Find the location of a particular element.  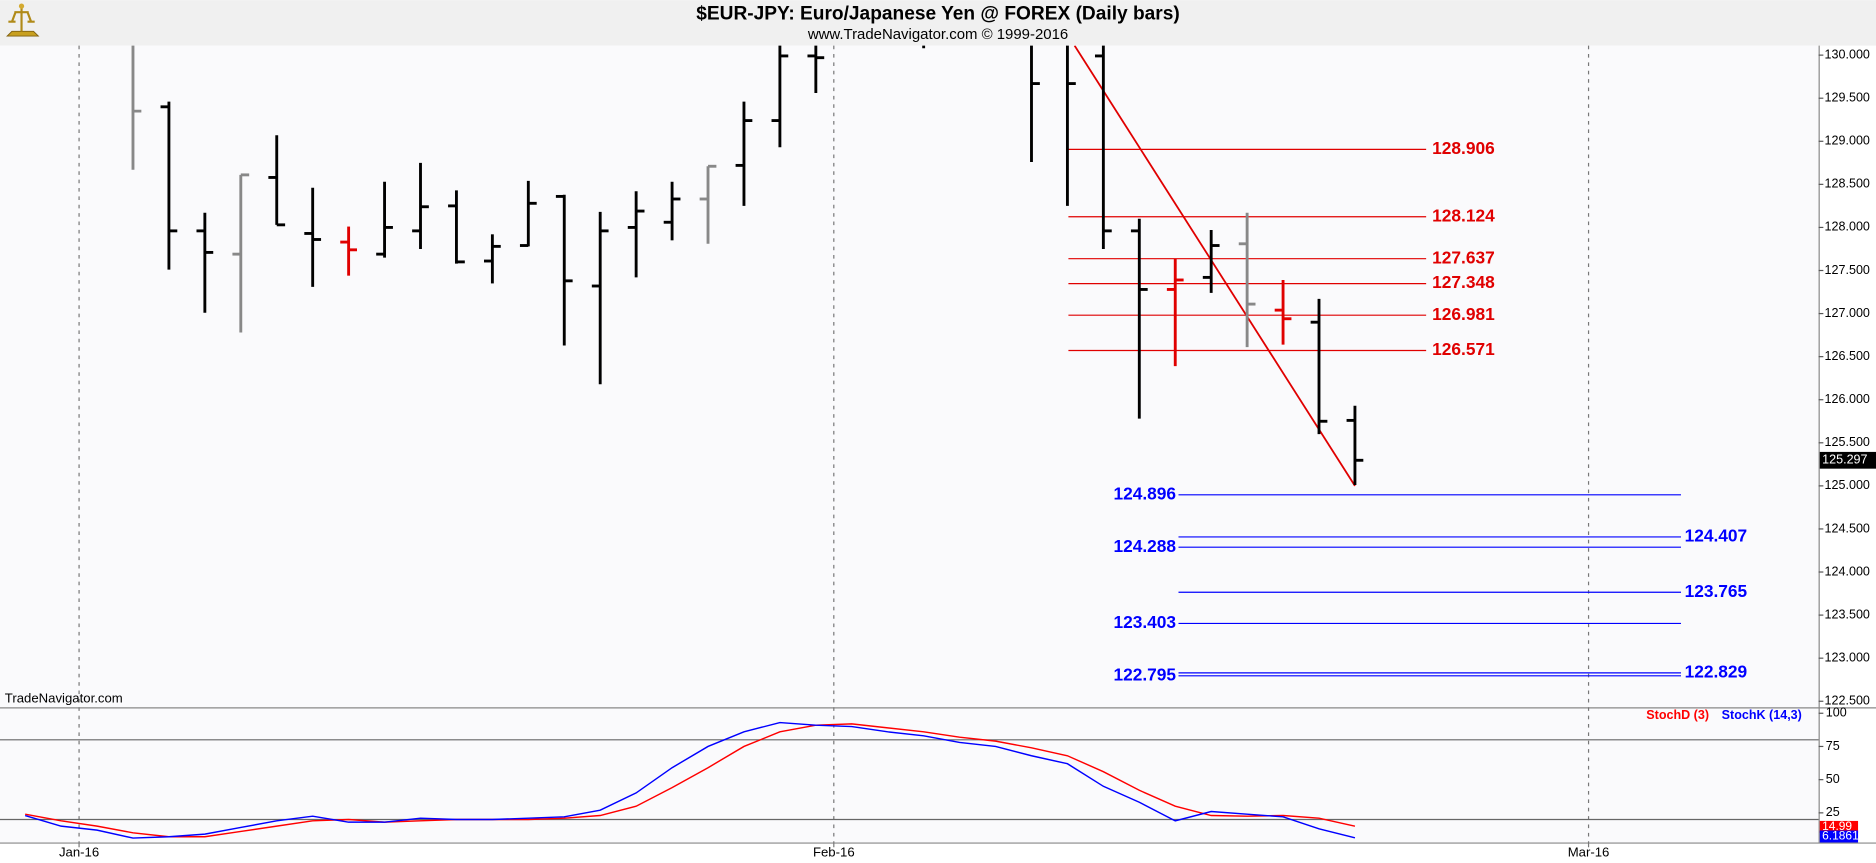

header-band is located at coordinates (938, 23).